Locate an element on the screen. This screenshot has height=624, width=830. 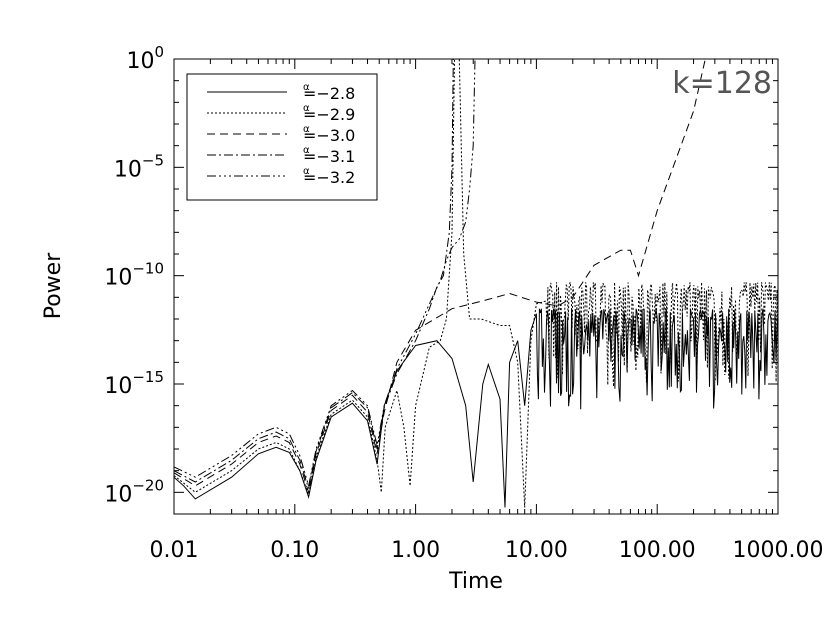
x-tick-label: 0.01 is located at coordinates (174, 550).